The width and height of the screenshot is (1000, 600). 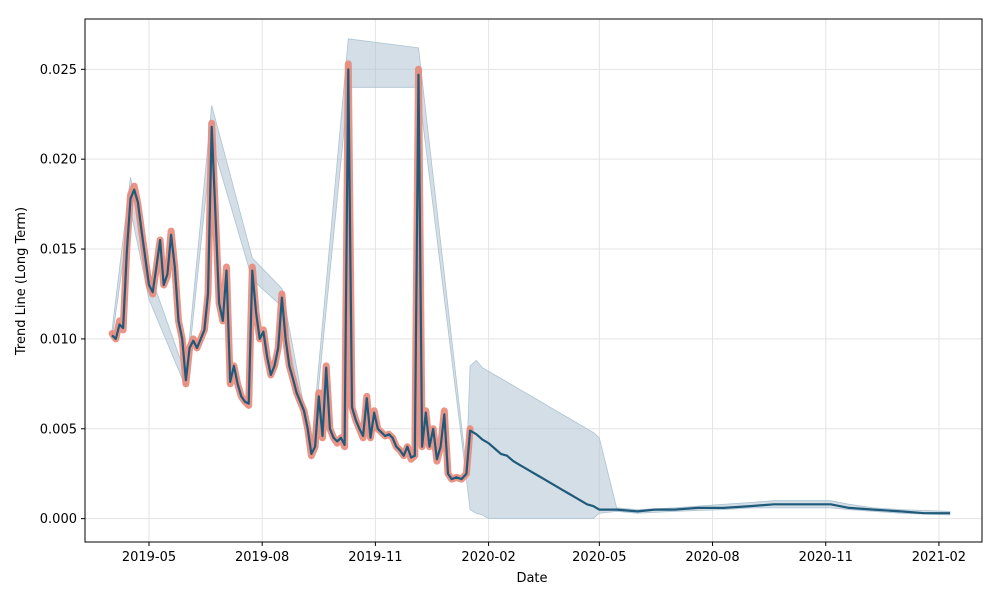 What do you see at coordinates (375, 557) in the screenshot?
I see `x-tick-label: 2019-11` at bounding box center [375, 557].